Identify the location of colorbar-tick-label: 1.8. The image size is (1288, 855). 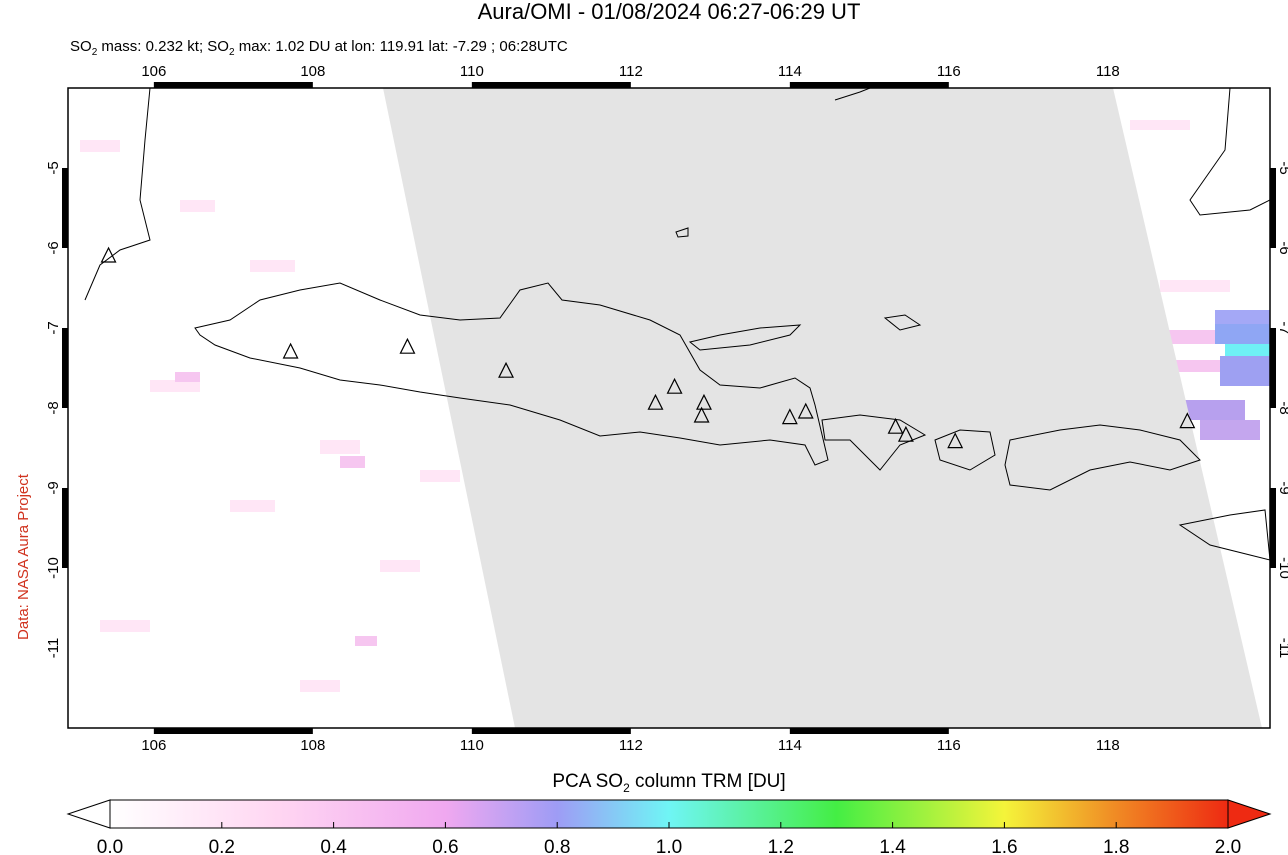
(1116, 846).